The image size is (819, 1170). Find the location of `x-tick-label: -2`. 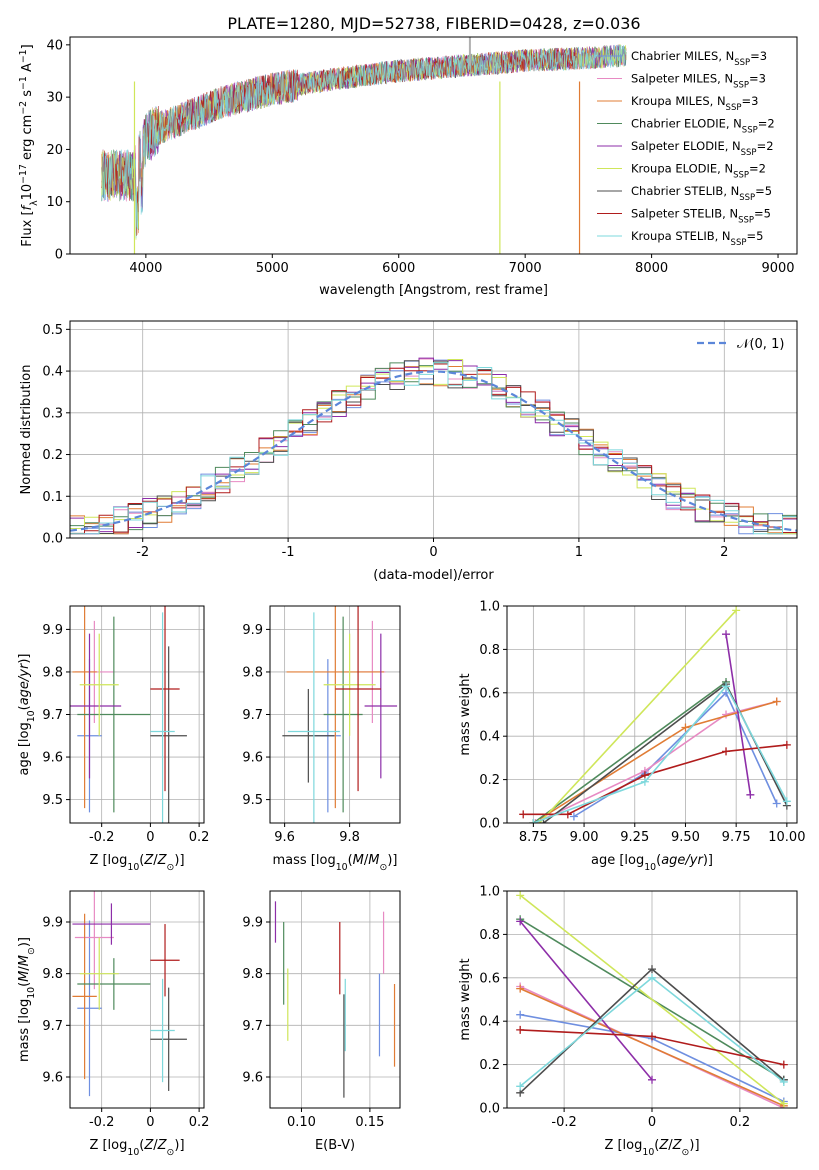

x-tick-label: -2 is located at coordinates (142, 552).